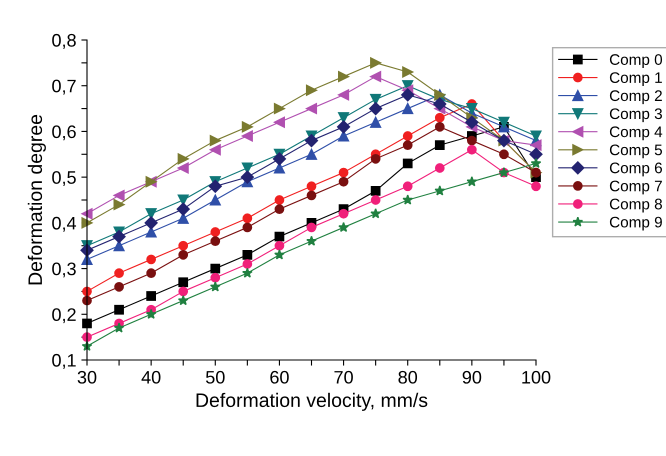 The image size is (666, 456). What do you see at coordinates (636, 115) in the screenshot?
I see `legend-label: Comp 3` at bounding box center [636, 115].